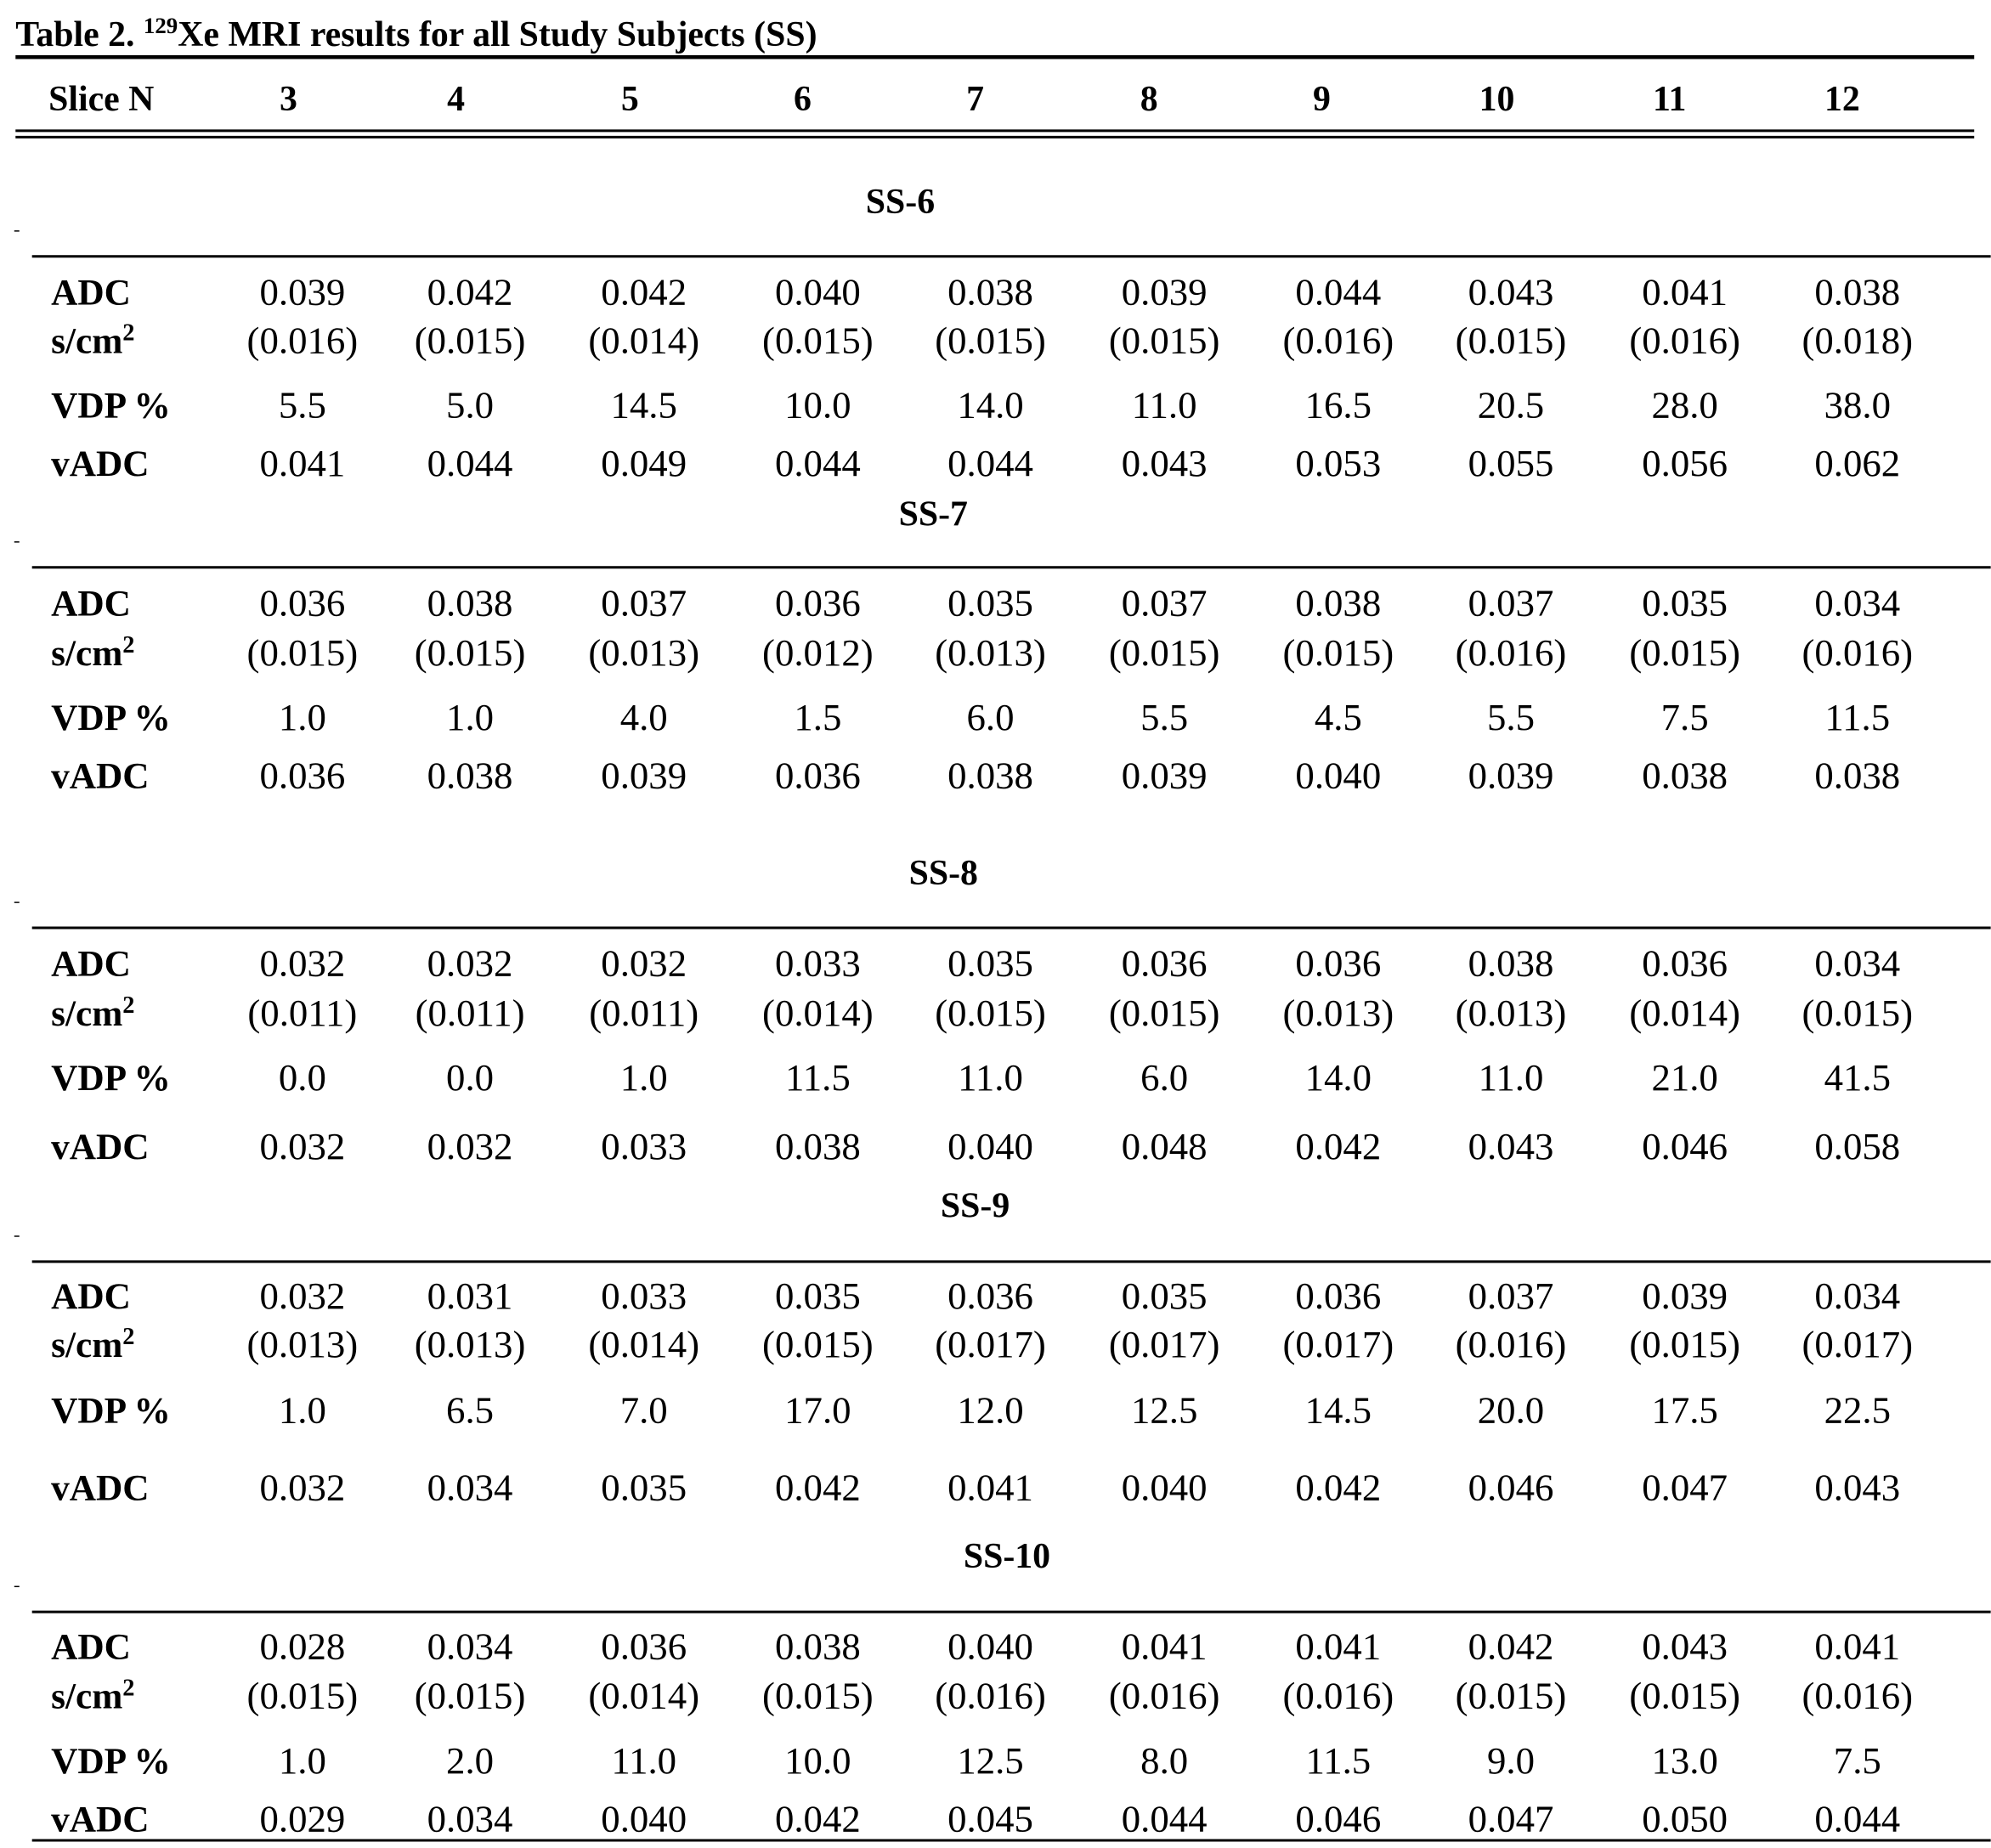  Describe the element at coordinates (1685, 717) in the screenshot. I see `cell-value: 7.5` at that location.